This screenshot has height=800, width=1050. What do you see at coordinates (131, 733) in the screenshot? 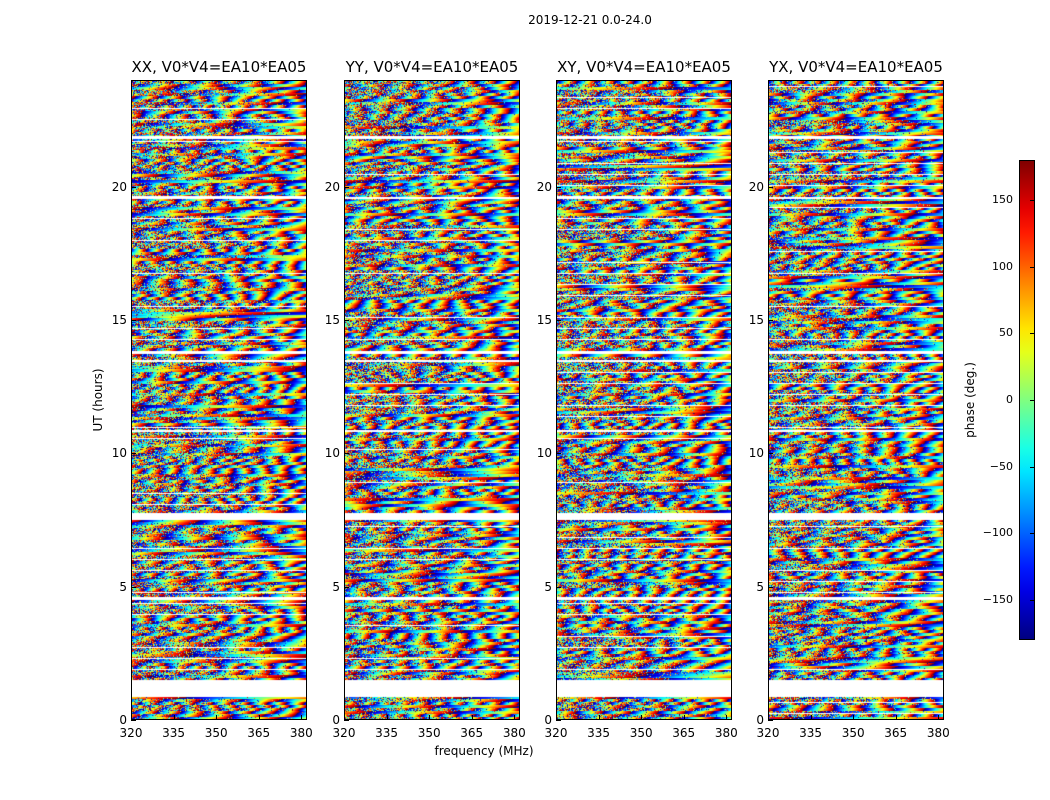
I see `xtick-label-p1-0: 320` at bounding box center [131, 733].